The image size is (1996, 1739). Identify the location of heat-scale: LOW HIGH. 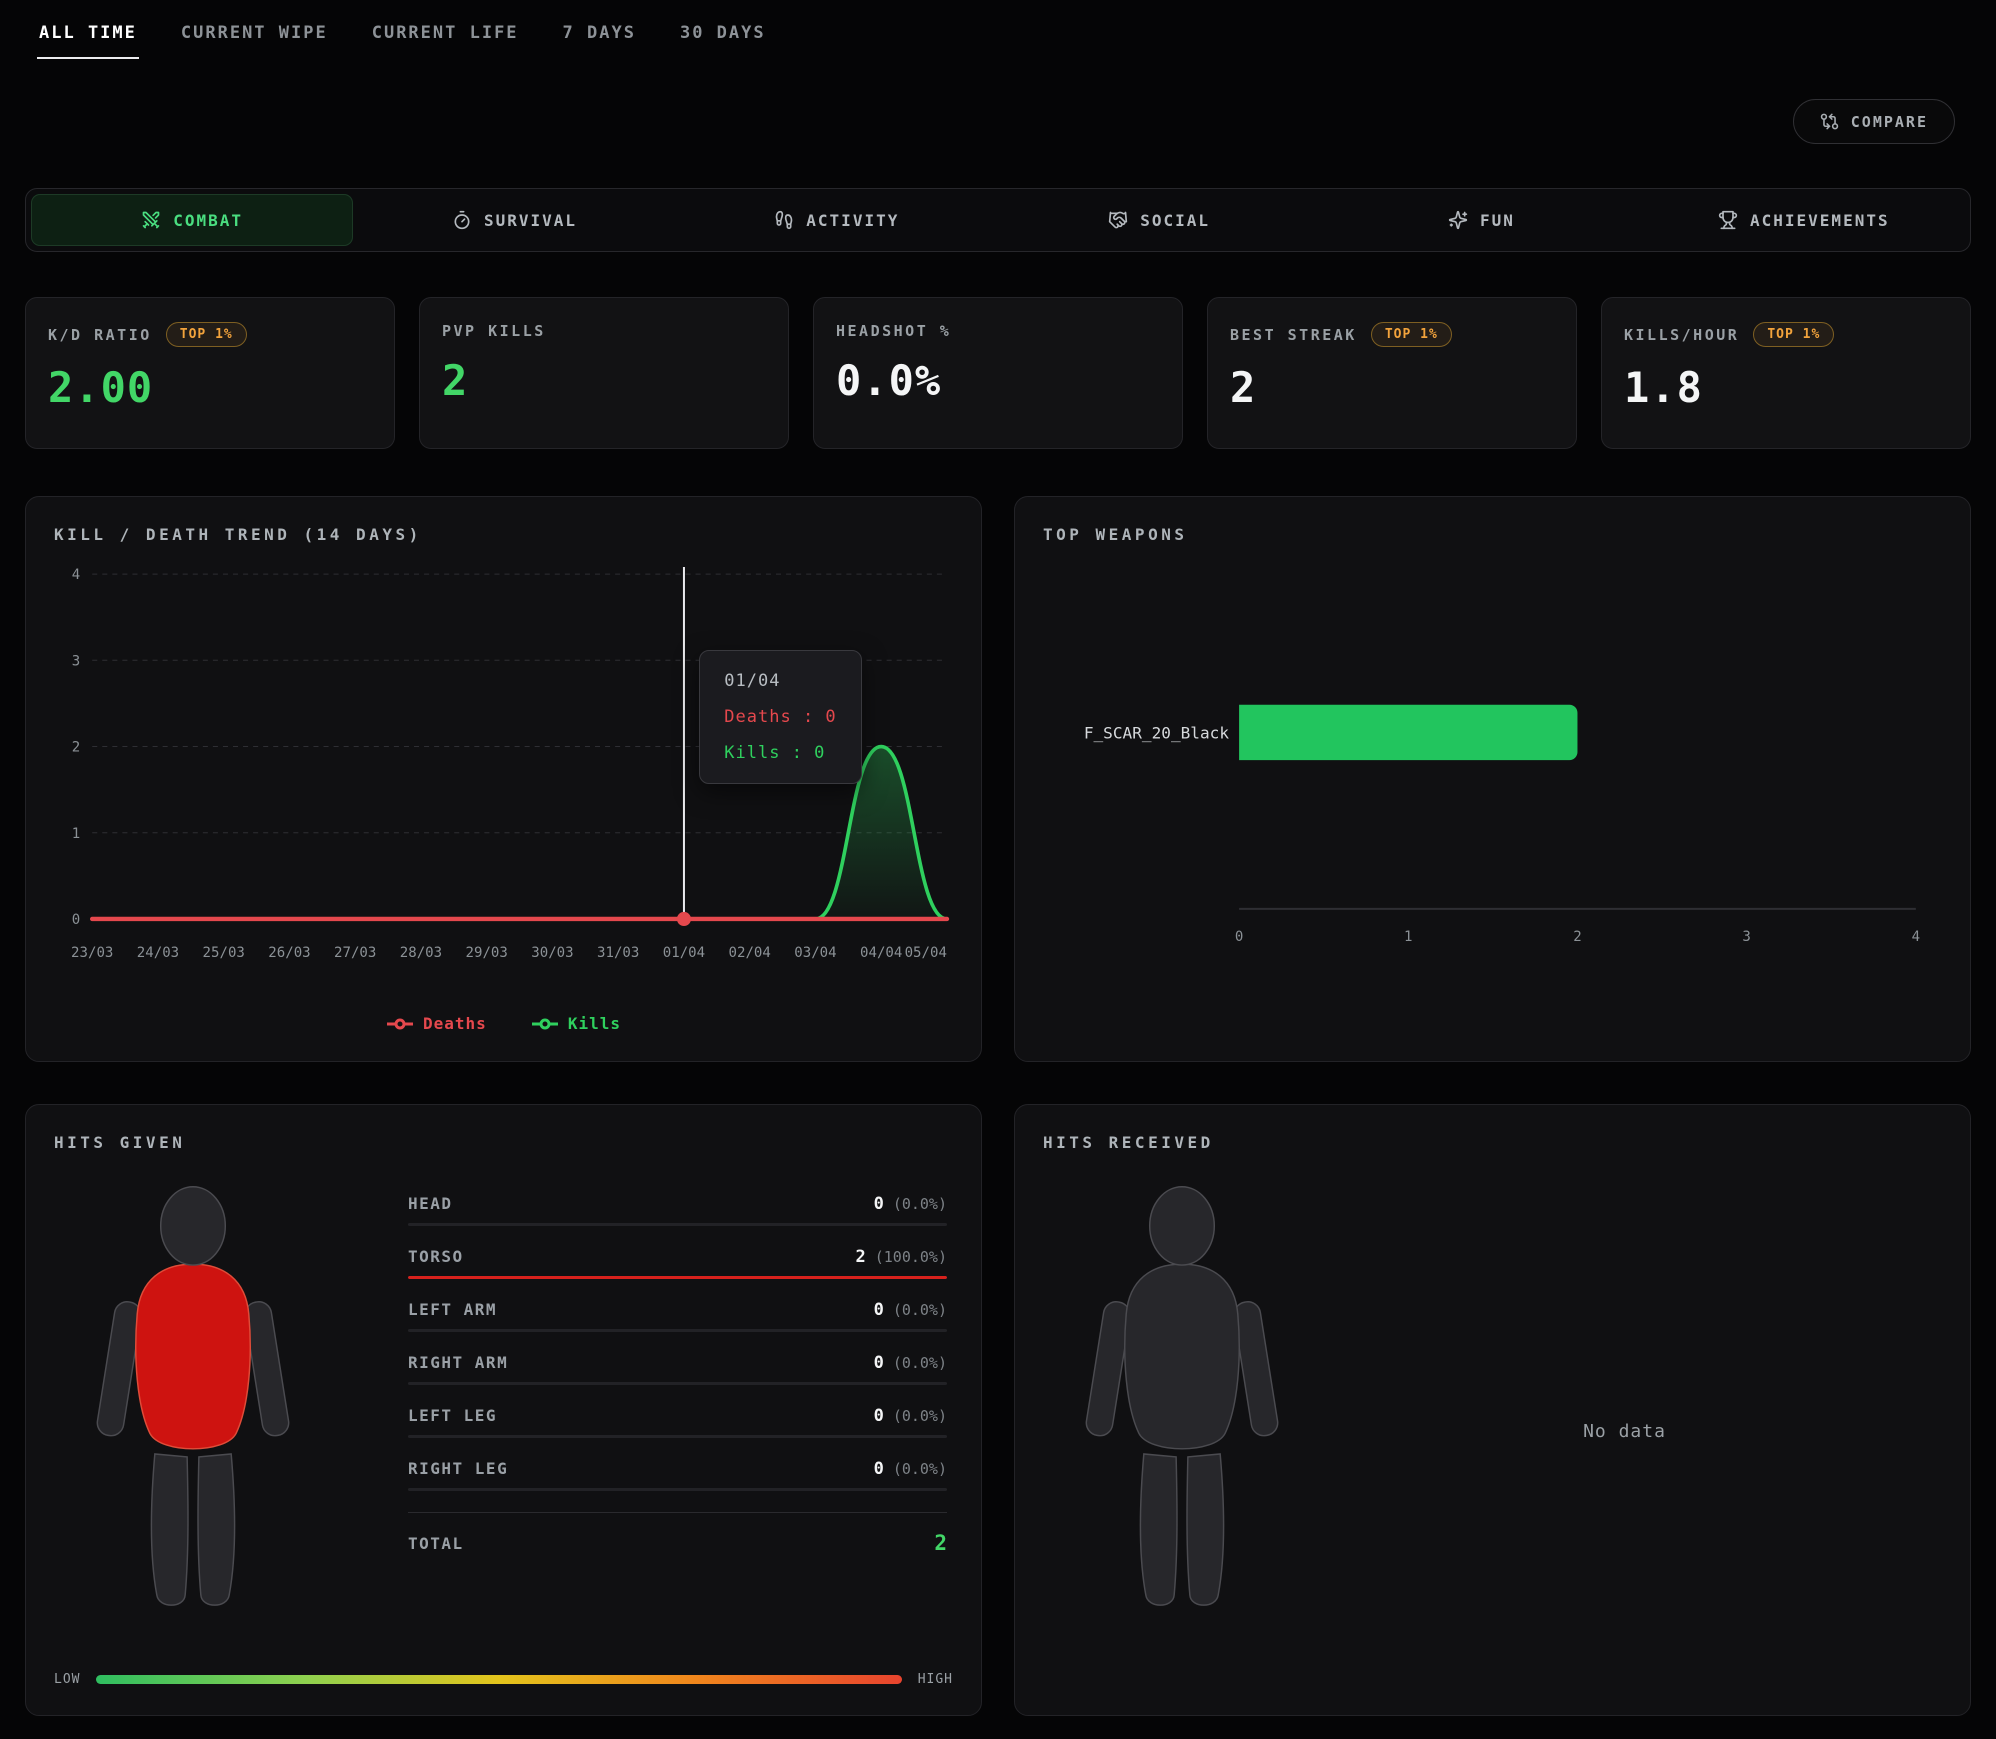
(503, 1672).